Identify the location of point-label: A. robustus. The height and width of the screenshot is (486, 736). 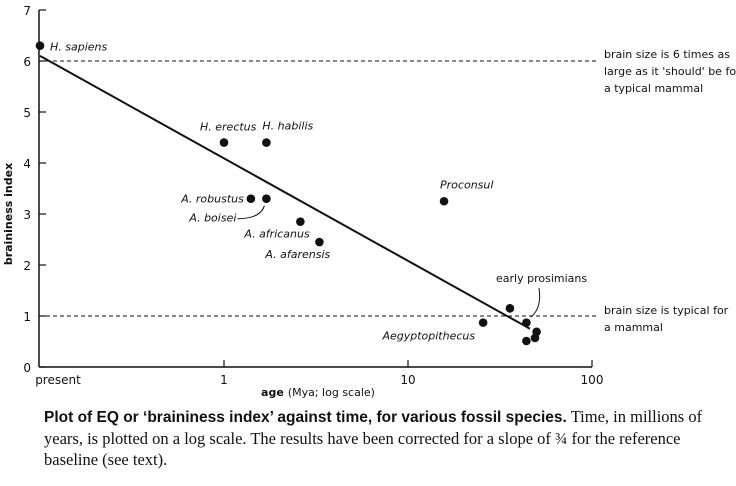
(212, 199).